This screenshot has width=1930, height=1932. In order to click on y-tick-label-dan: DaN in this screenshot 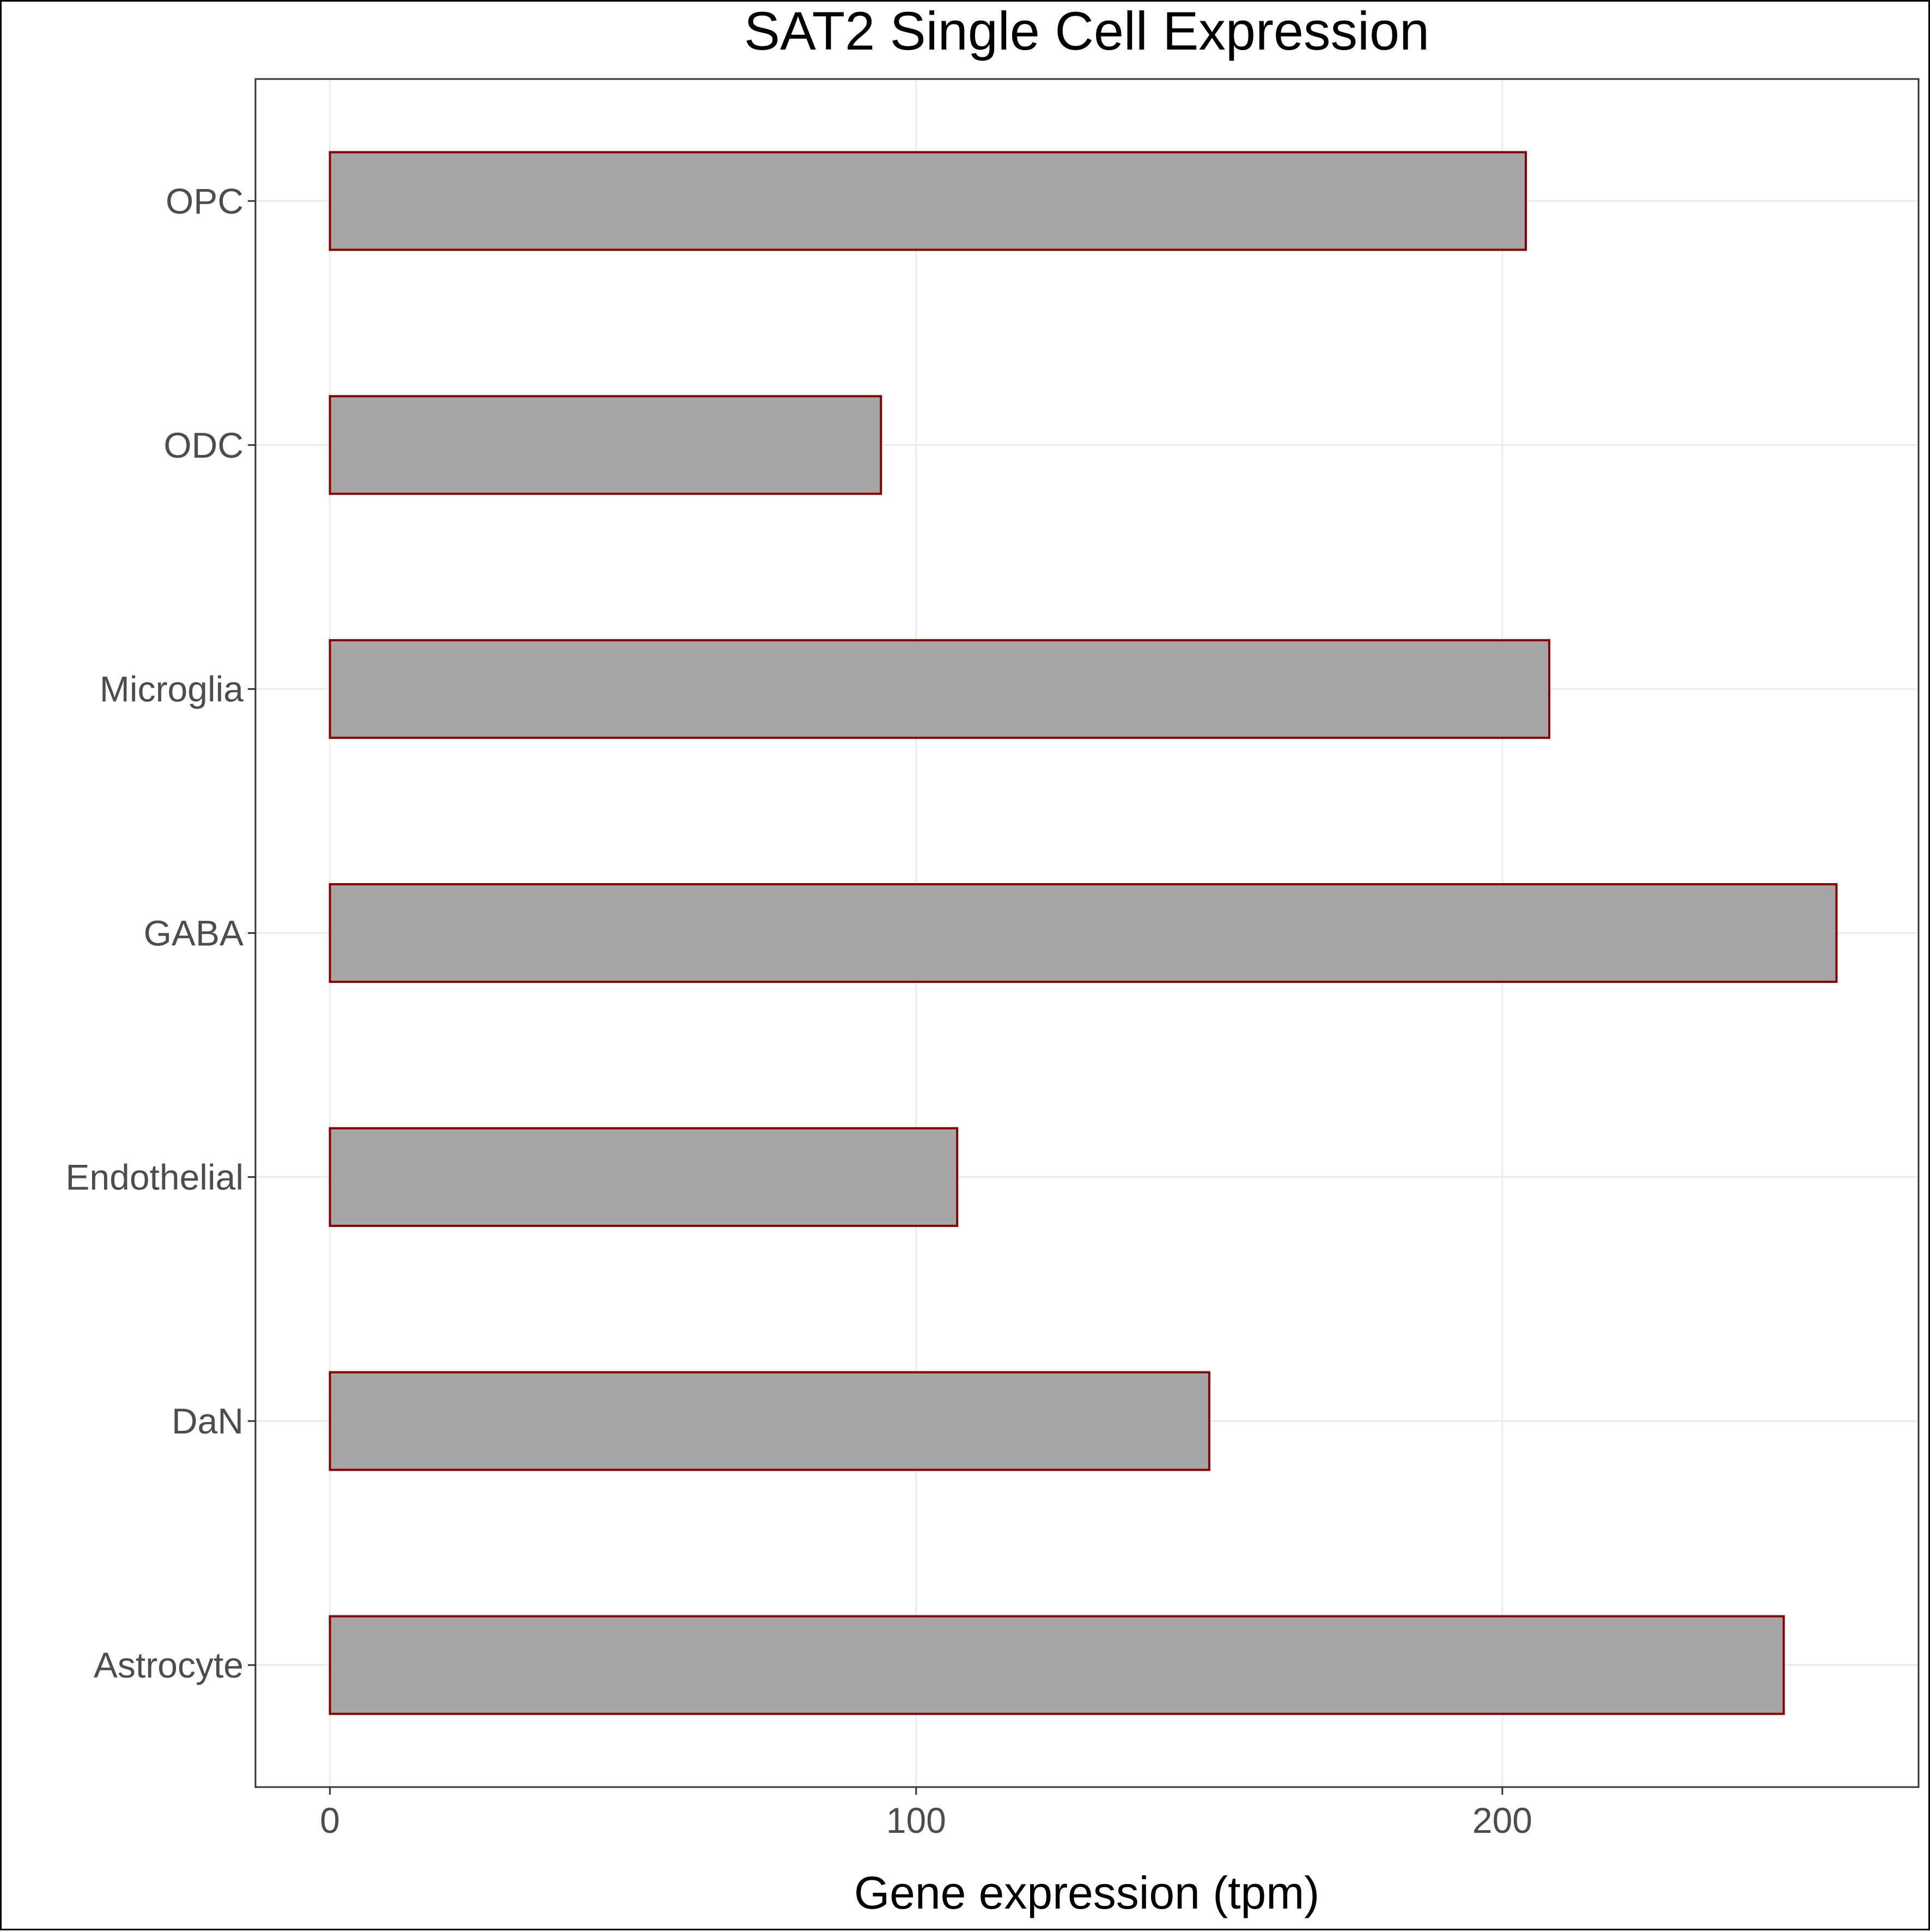, I will do `click(208, 1421)`.